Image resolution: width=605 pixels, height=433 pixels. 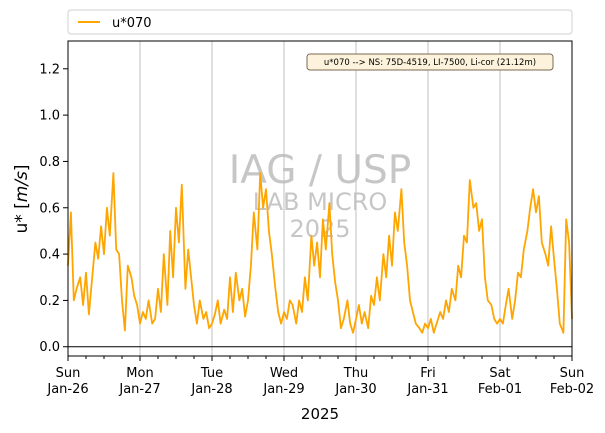 What do you see at coordinates (499, 373) in the screenshot?
I see `x-tick-label-day: Sat` at bounding box center [499, 373].